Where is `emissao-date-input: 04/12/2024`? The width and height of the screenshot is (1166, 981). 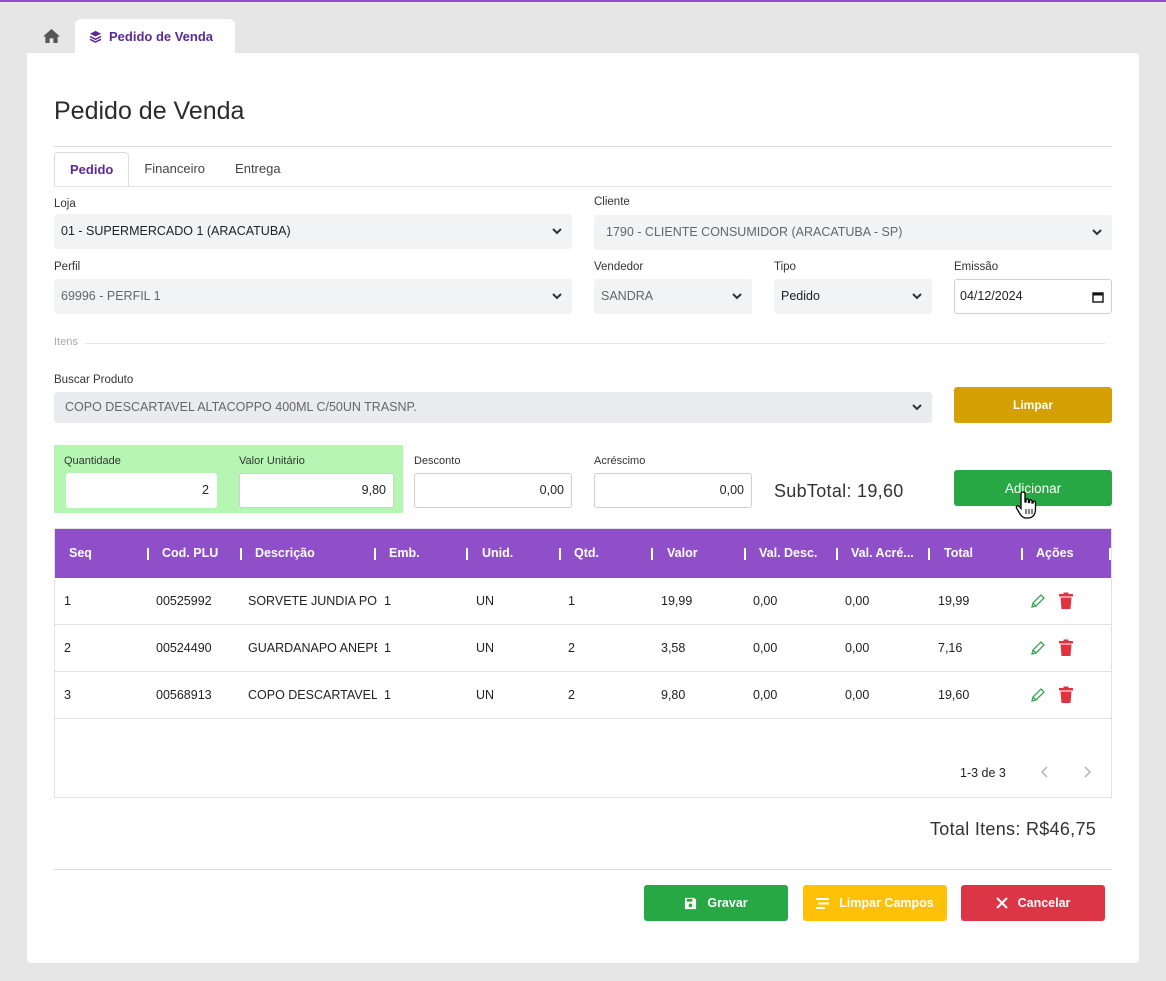
emissao-date-input: 04/12/2024 is located at coordinates (1033, 296).